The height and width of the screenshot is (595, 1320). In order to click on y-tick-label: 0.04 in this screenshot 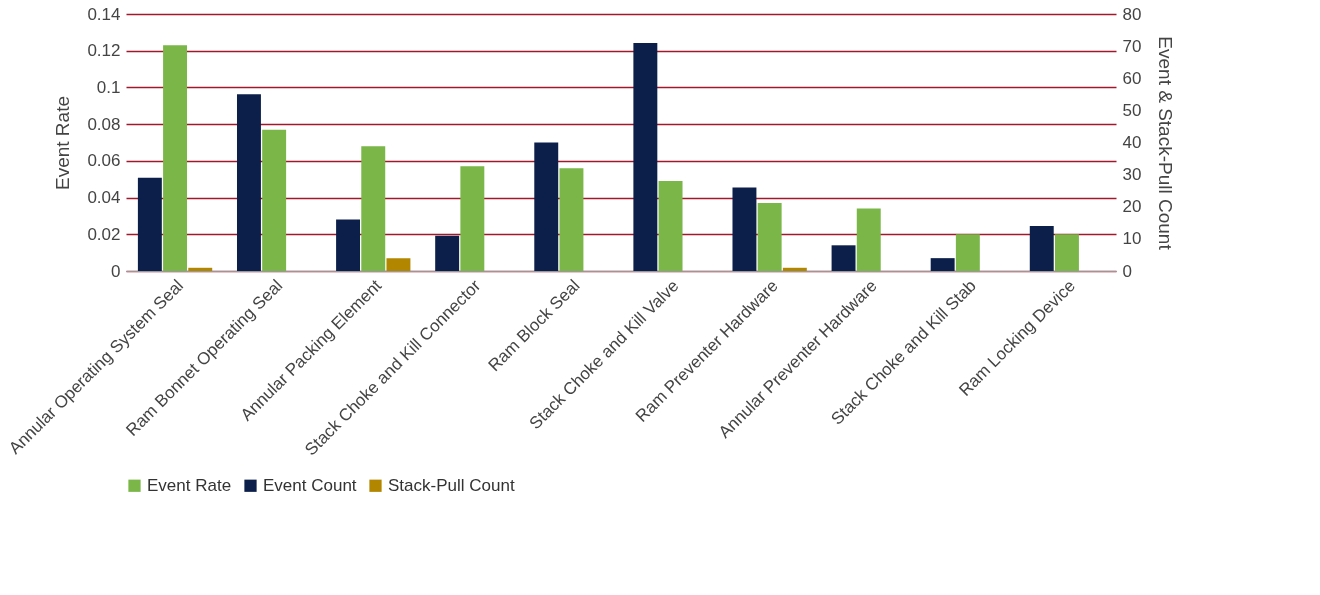, I will do `click(104, 198)`.